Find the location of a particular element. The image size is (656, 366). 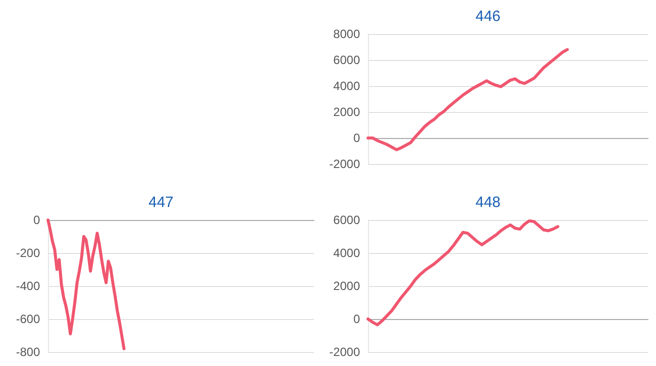

chart-title: 446 is located at coordinates (488, 16).